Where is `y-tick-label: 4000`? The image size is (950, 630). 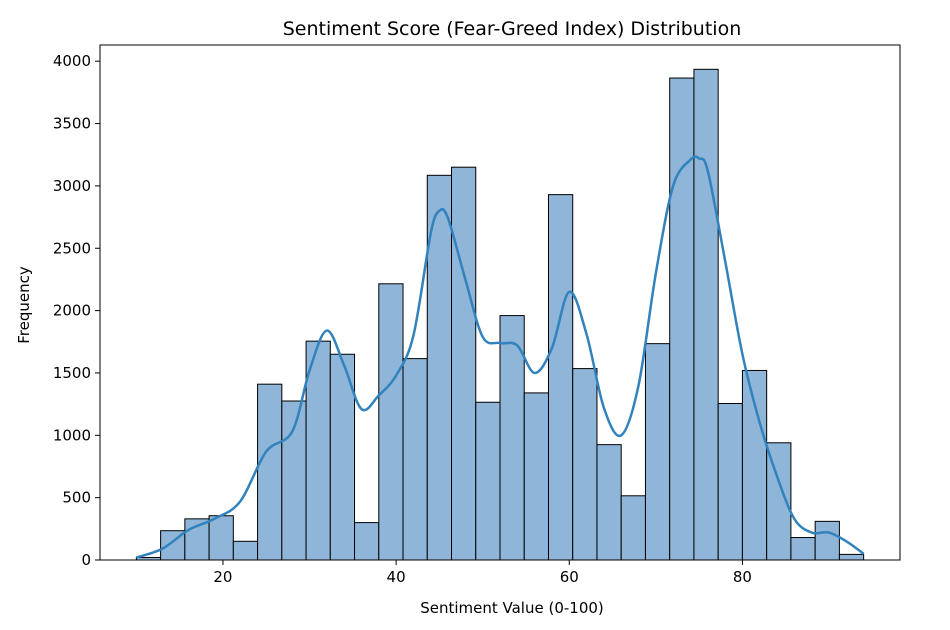 y-tick-label: 4000 is located at coordinates (72, 61).